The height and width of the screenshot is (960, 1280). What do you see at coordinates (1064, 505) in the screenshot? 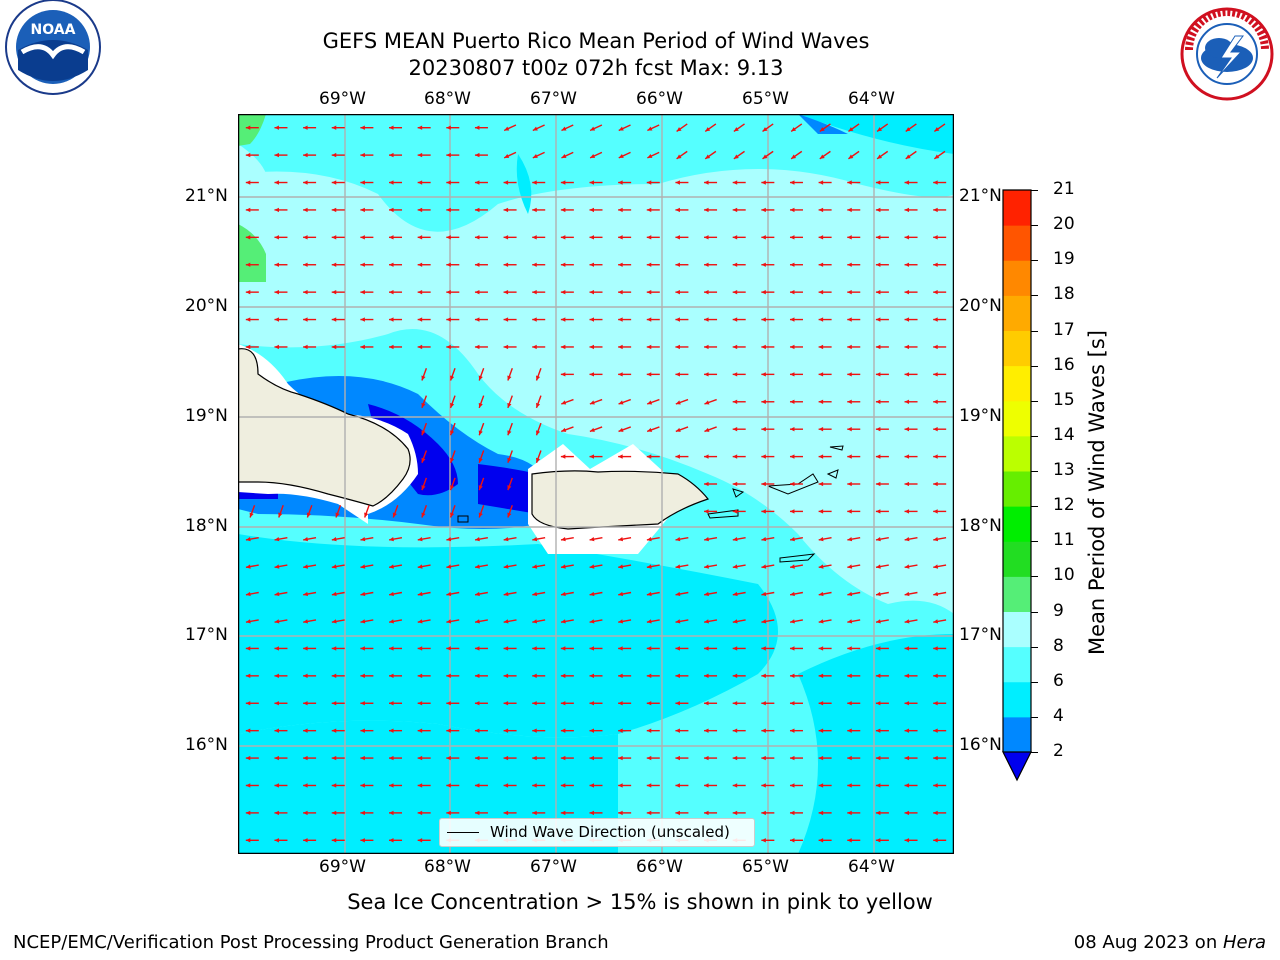
I see `colorbar-tick-label: 12` at bounding box center [1064, 505].